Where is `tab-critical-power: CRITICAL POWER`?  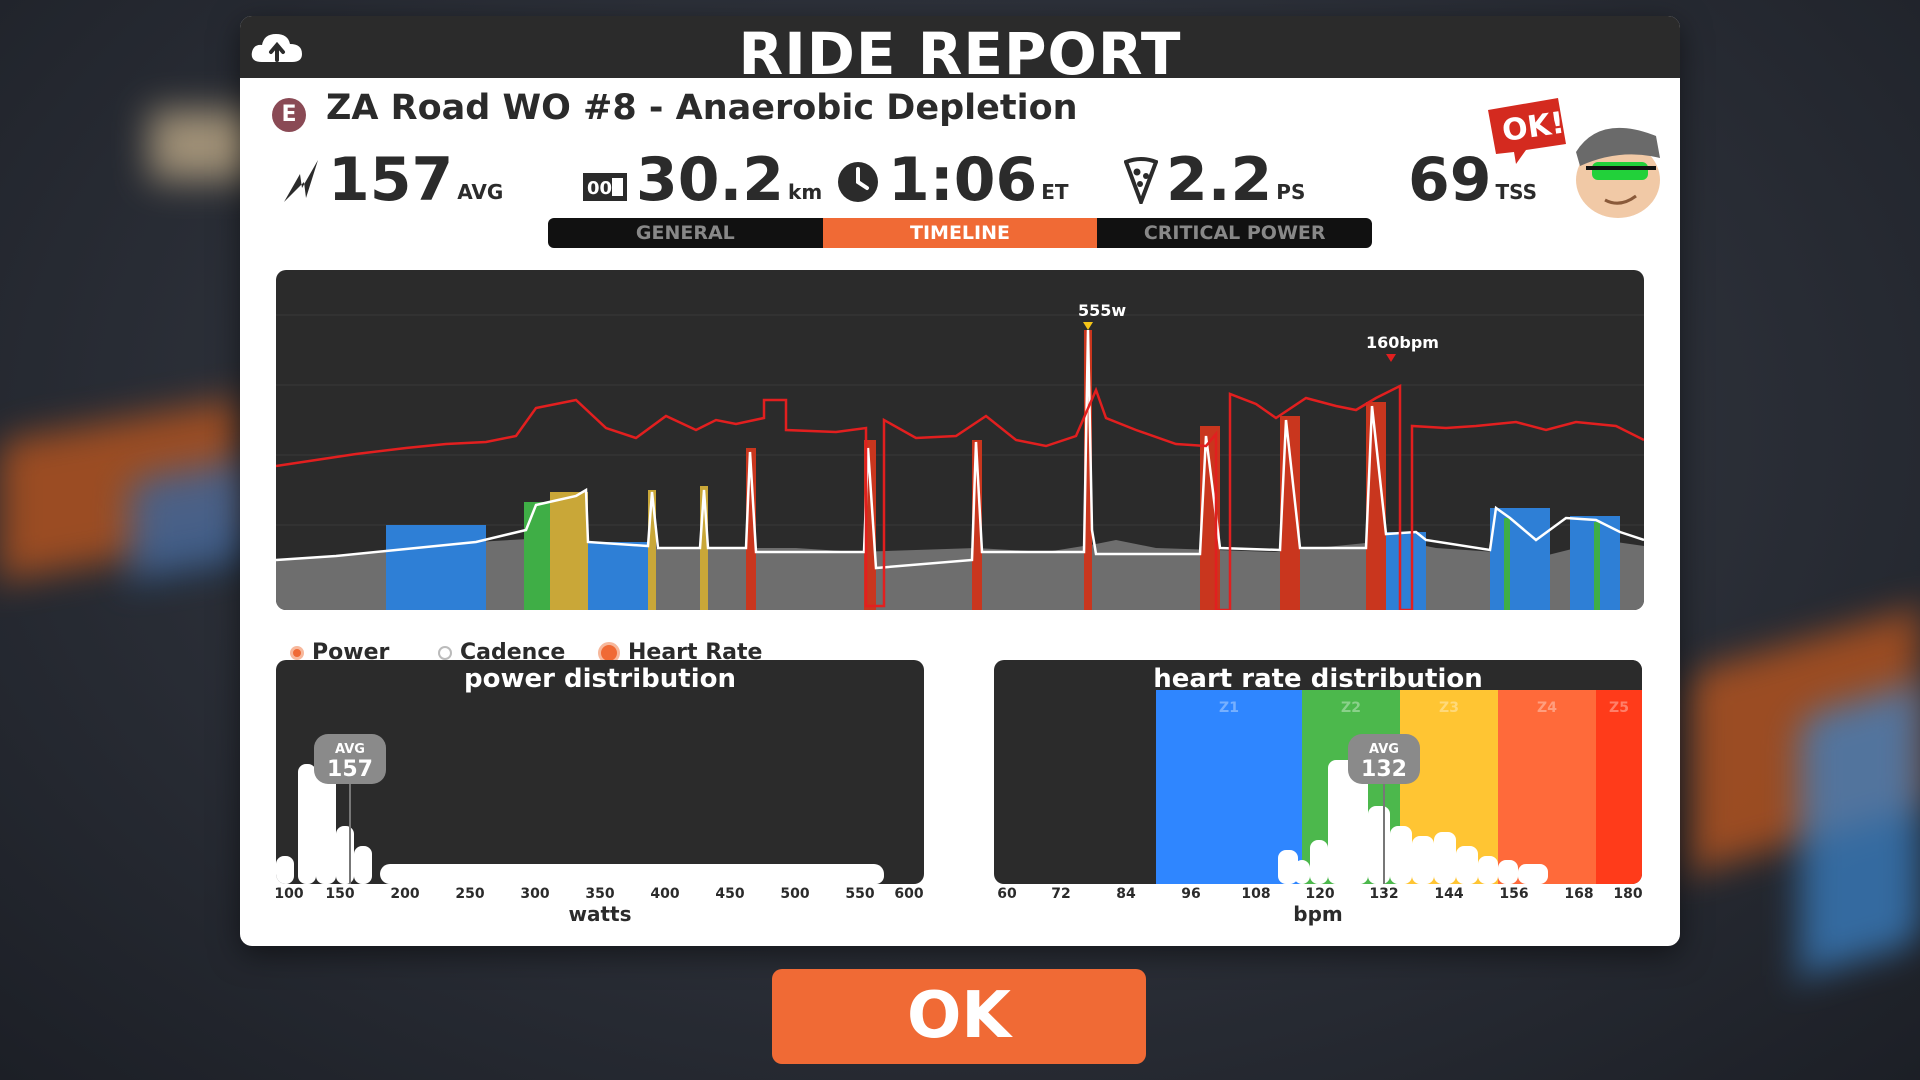
tab-critical-power: CRITICAL POWER is located at coordinates (1234, 233).